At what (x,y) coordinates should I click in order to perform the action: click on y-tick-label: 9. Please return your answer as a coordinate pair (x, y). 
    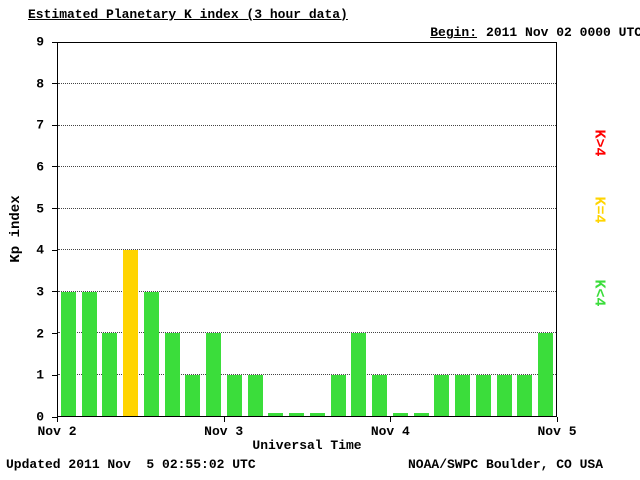
    Looking at the image, I should click on (40, 42).